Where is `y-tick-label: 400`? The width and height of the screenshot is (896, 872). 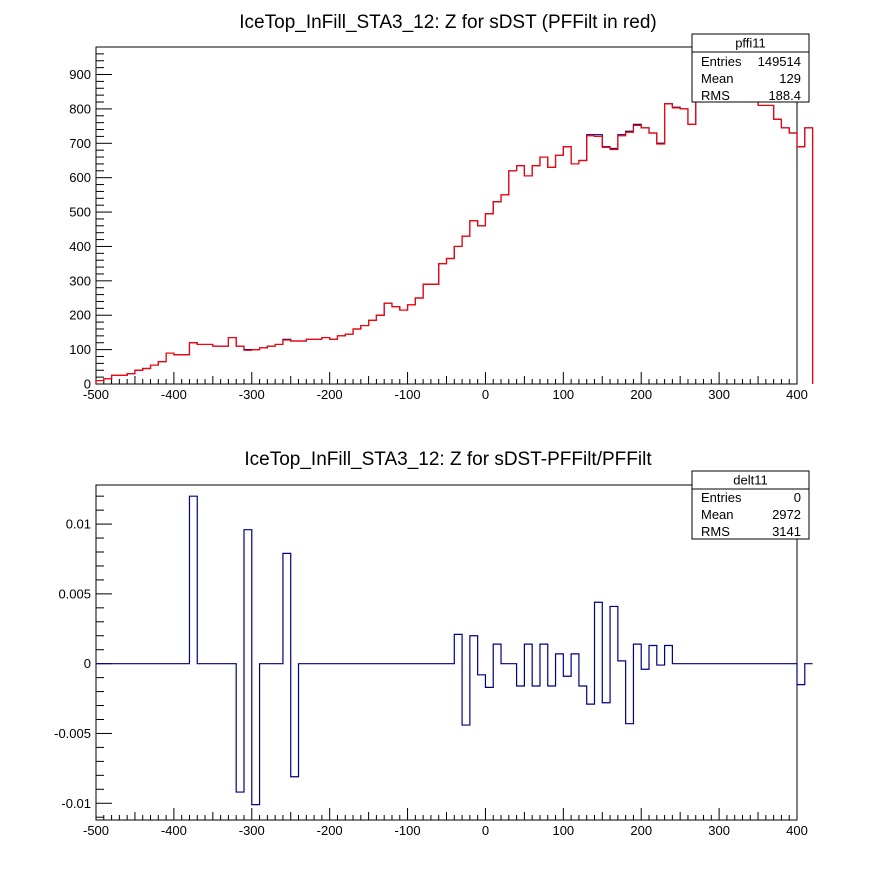 y-tick-label: 400 is located at coordinates (80, 246).